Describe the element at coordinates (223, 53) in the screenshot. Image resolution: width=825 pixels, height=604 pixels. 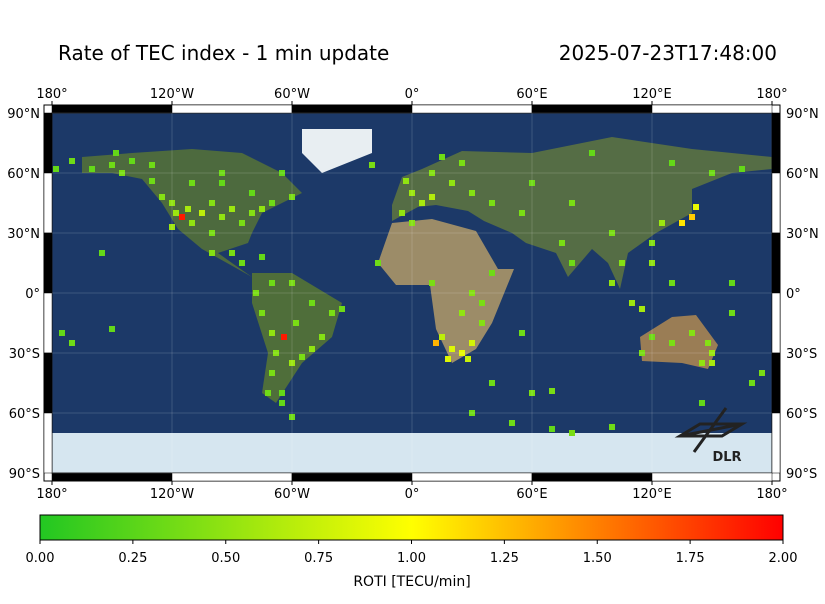
I see `title: Rate of TEC index - 1 min update` at that location.